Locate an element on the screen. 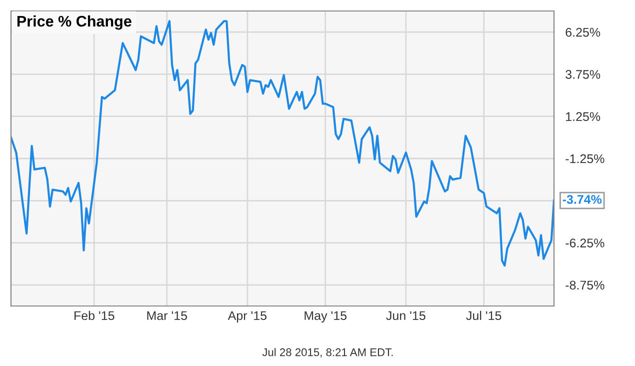 This screenshot has height=366, width=635. x-tick-label: Feb '15 is located at coordinates (94, 315).